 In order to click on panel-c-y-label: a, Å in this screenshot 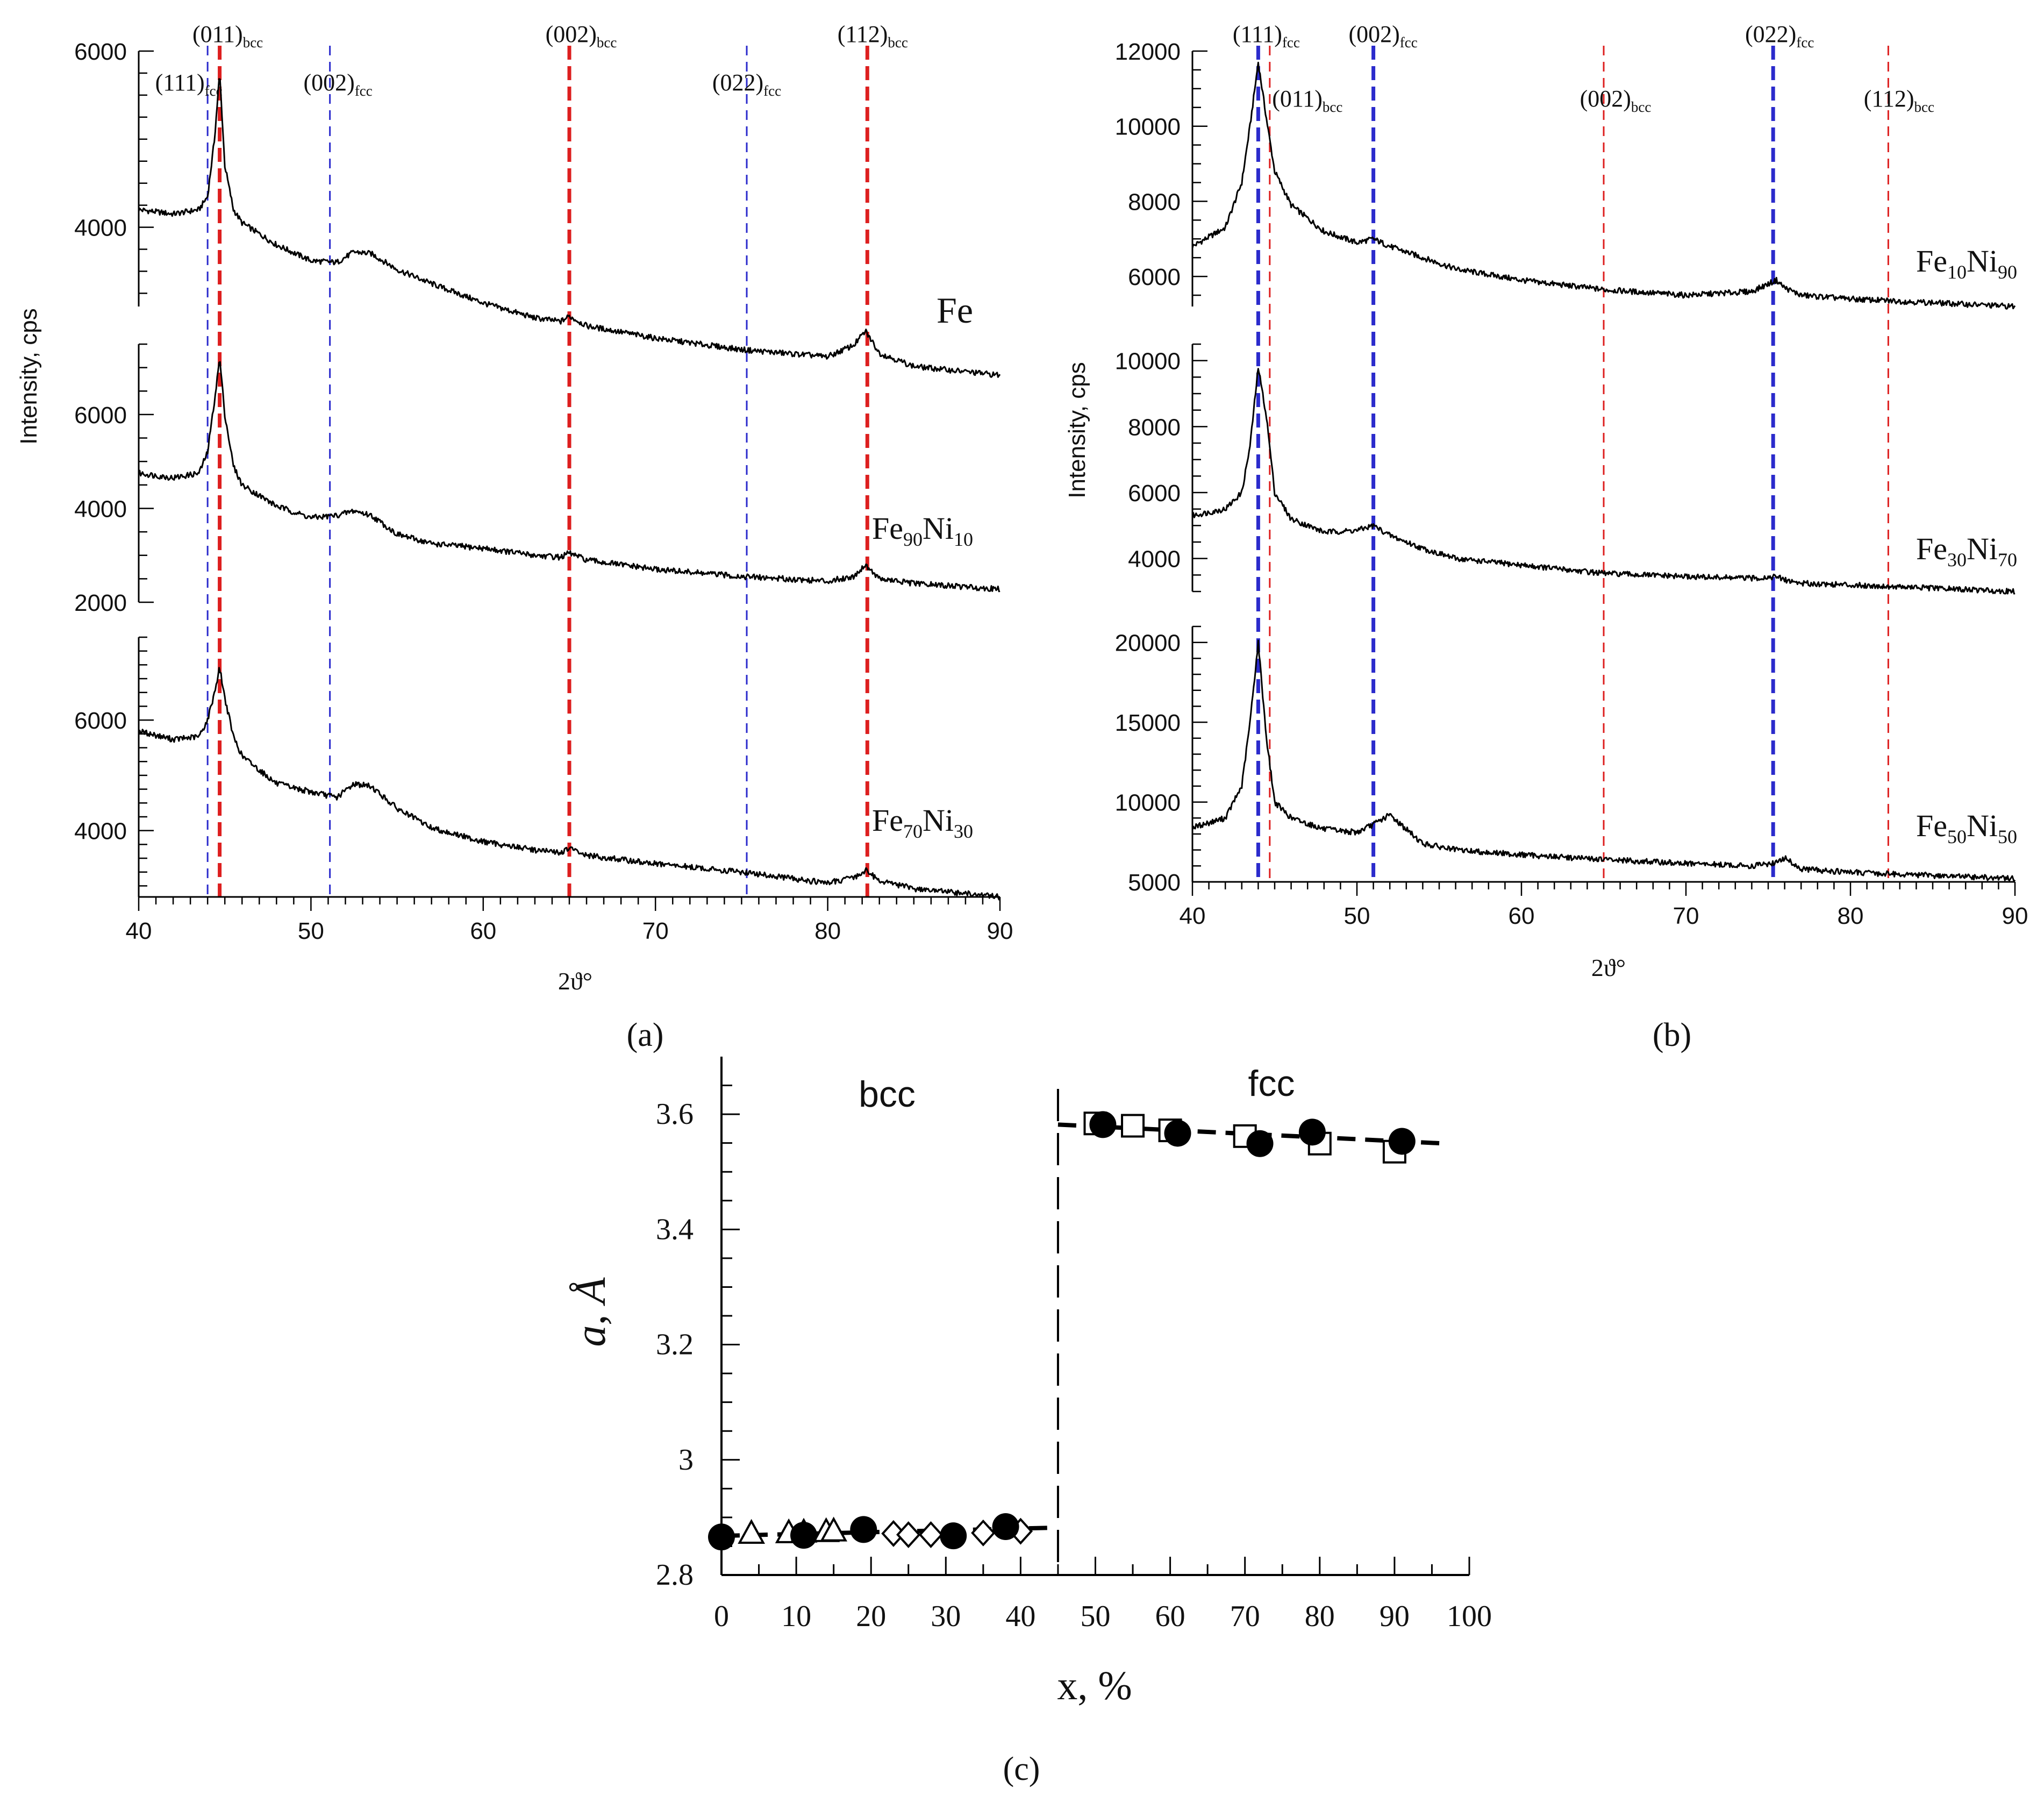, I will do `click(590, 1311)`.